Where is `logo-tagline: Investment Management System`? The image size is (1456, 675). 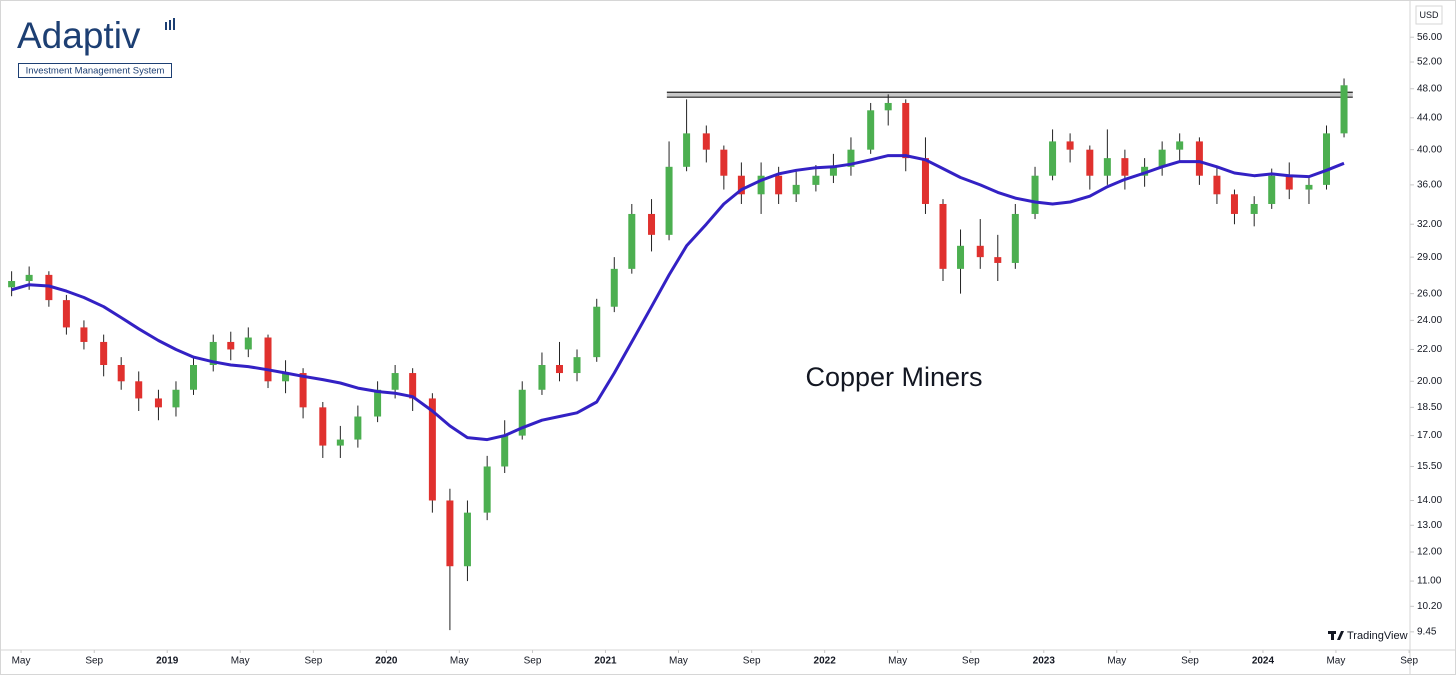 logo-tagline: Investment Management System is located at coordinates (95, 71).